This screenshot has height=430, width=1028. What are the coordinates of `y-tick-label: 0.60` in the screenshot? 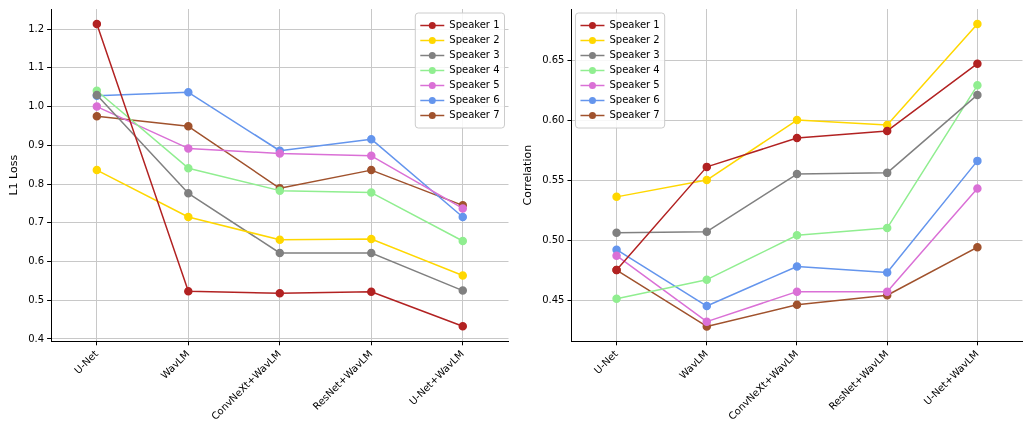 It's located at (553, 119).